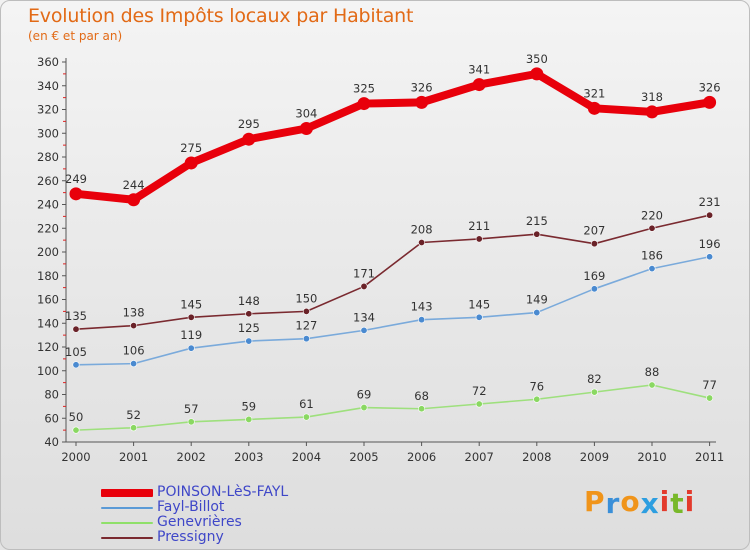 The height and width of the screenshot is (550, 750). What do you see at coordinates (710, 244) in the screenshot?
I see `data-label-fayl-billot: 196` at bounding box center [710, 244].